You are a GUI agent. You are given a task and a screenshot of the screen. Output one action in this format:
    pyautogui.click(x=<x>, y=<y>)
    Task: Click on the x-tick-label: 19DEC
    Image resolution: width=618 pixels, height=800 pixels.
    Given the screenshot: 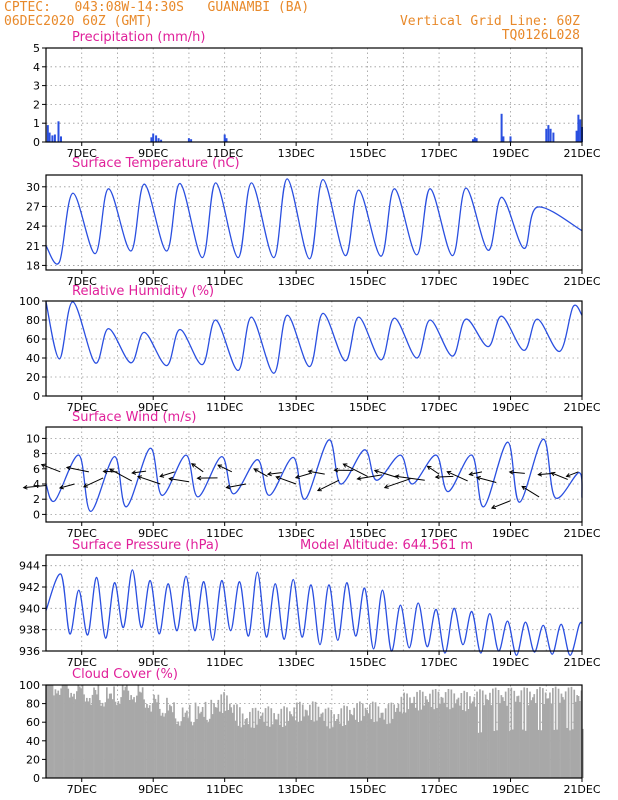 What is the action you would take?
    pyautogui.click(x=510, y=407)
    